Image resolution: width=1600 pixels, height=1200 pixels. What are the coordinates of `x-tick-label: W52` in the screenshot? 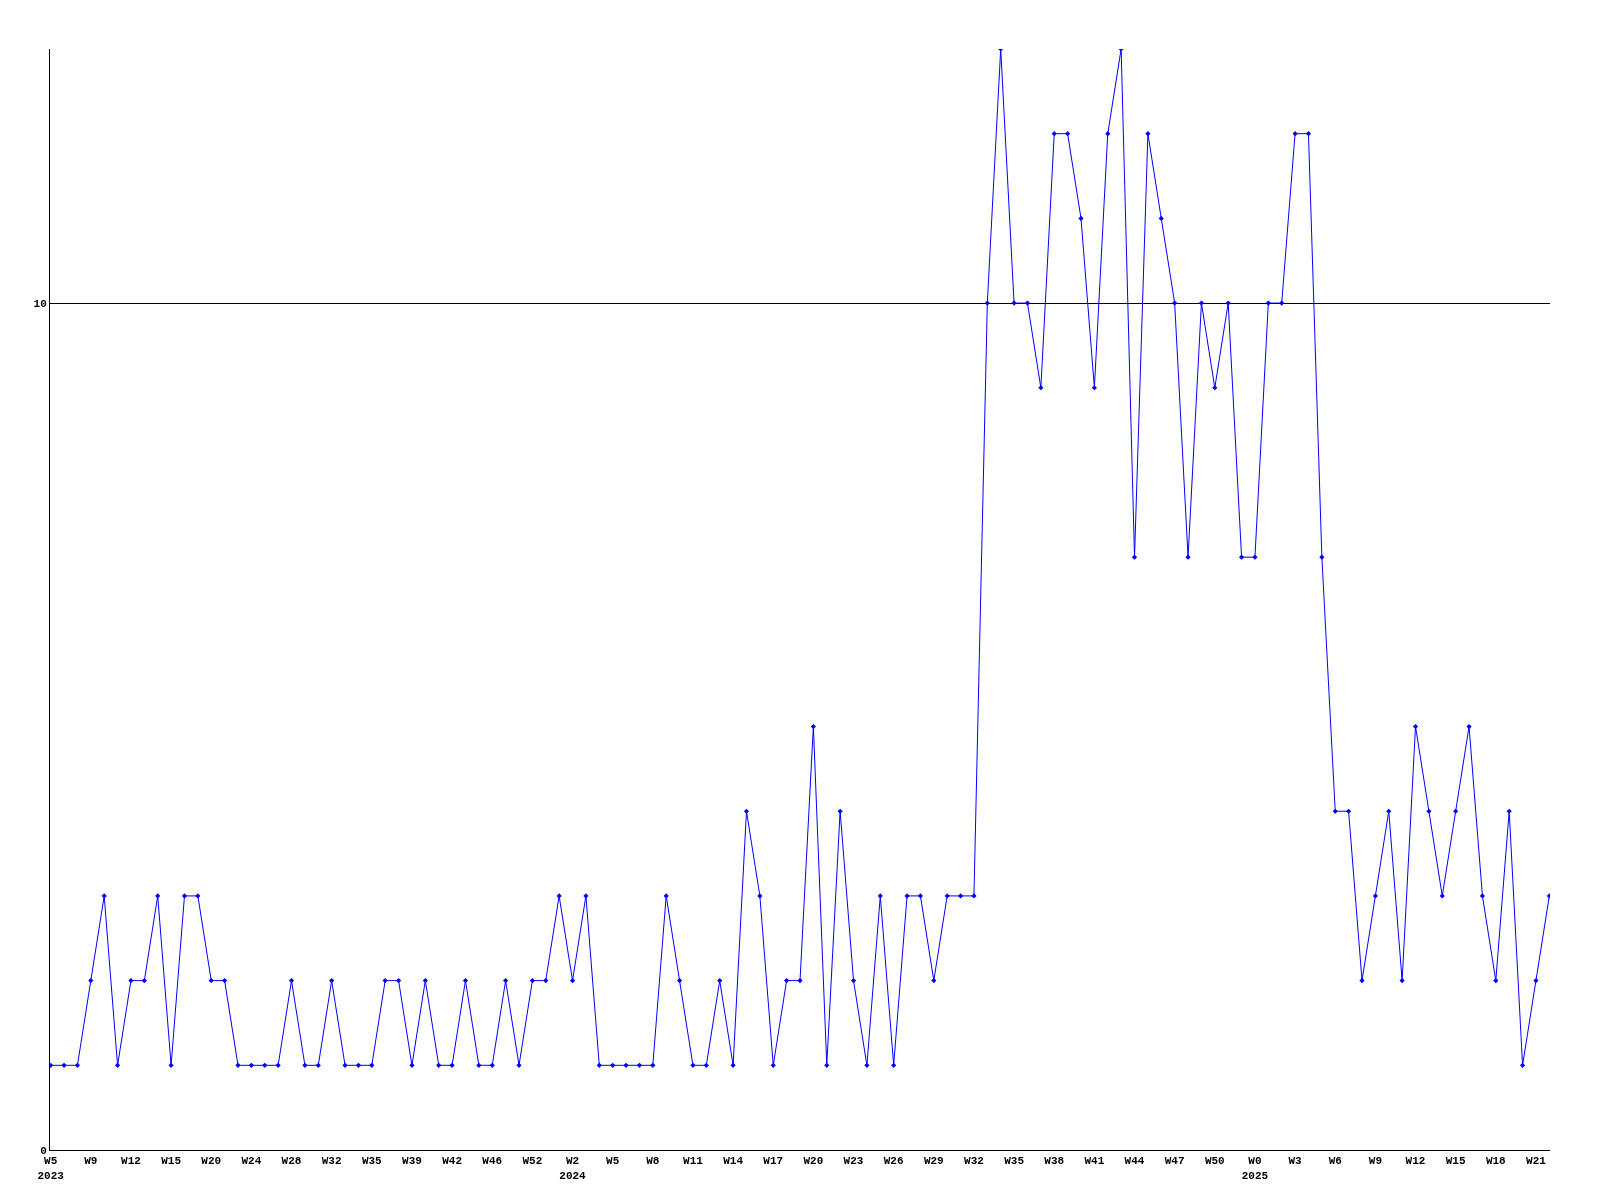 It's located at (532, 1161).